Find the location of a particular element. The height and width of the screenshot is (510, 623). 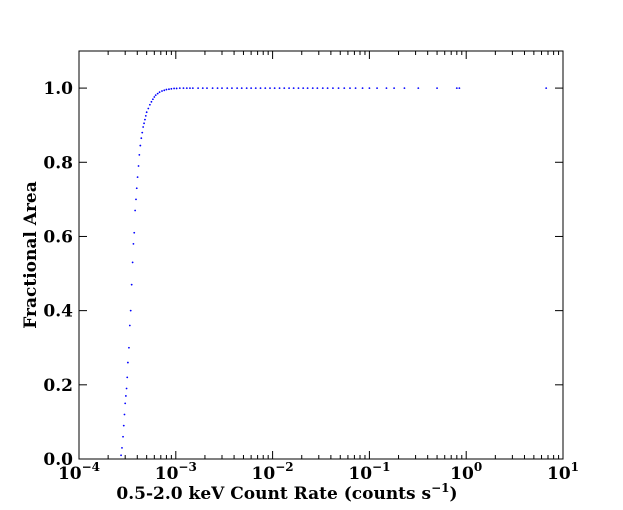

y-tick-label: 1.0 is located at coordinates (58, 89).